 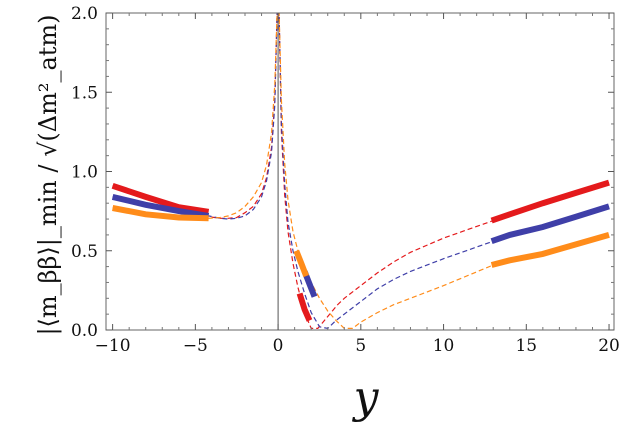 I want to click on y-axis-title: |⟨m_ββ⟩|_min / √(Δm²_atm), so click(x=48, y=174).